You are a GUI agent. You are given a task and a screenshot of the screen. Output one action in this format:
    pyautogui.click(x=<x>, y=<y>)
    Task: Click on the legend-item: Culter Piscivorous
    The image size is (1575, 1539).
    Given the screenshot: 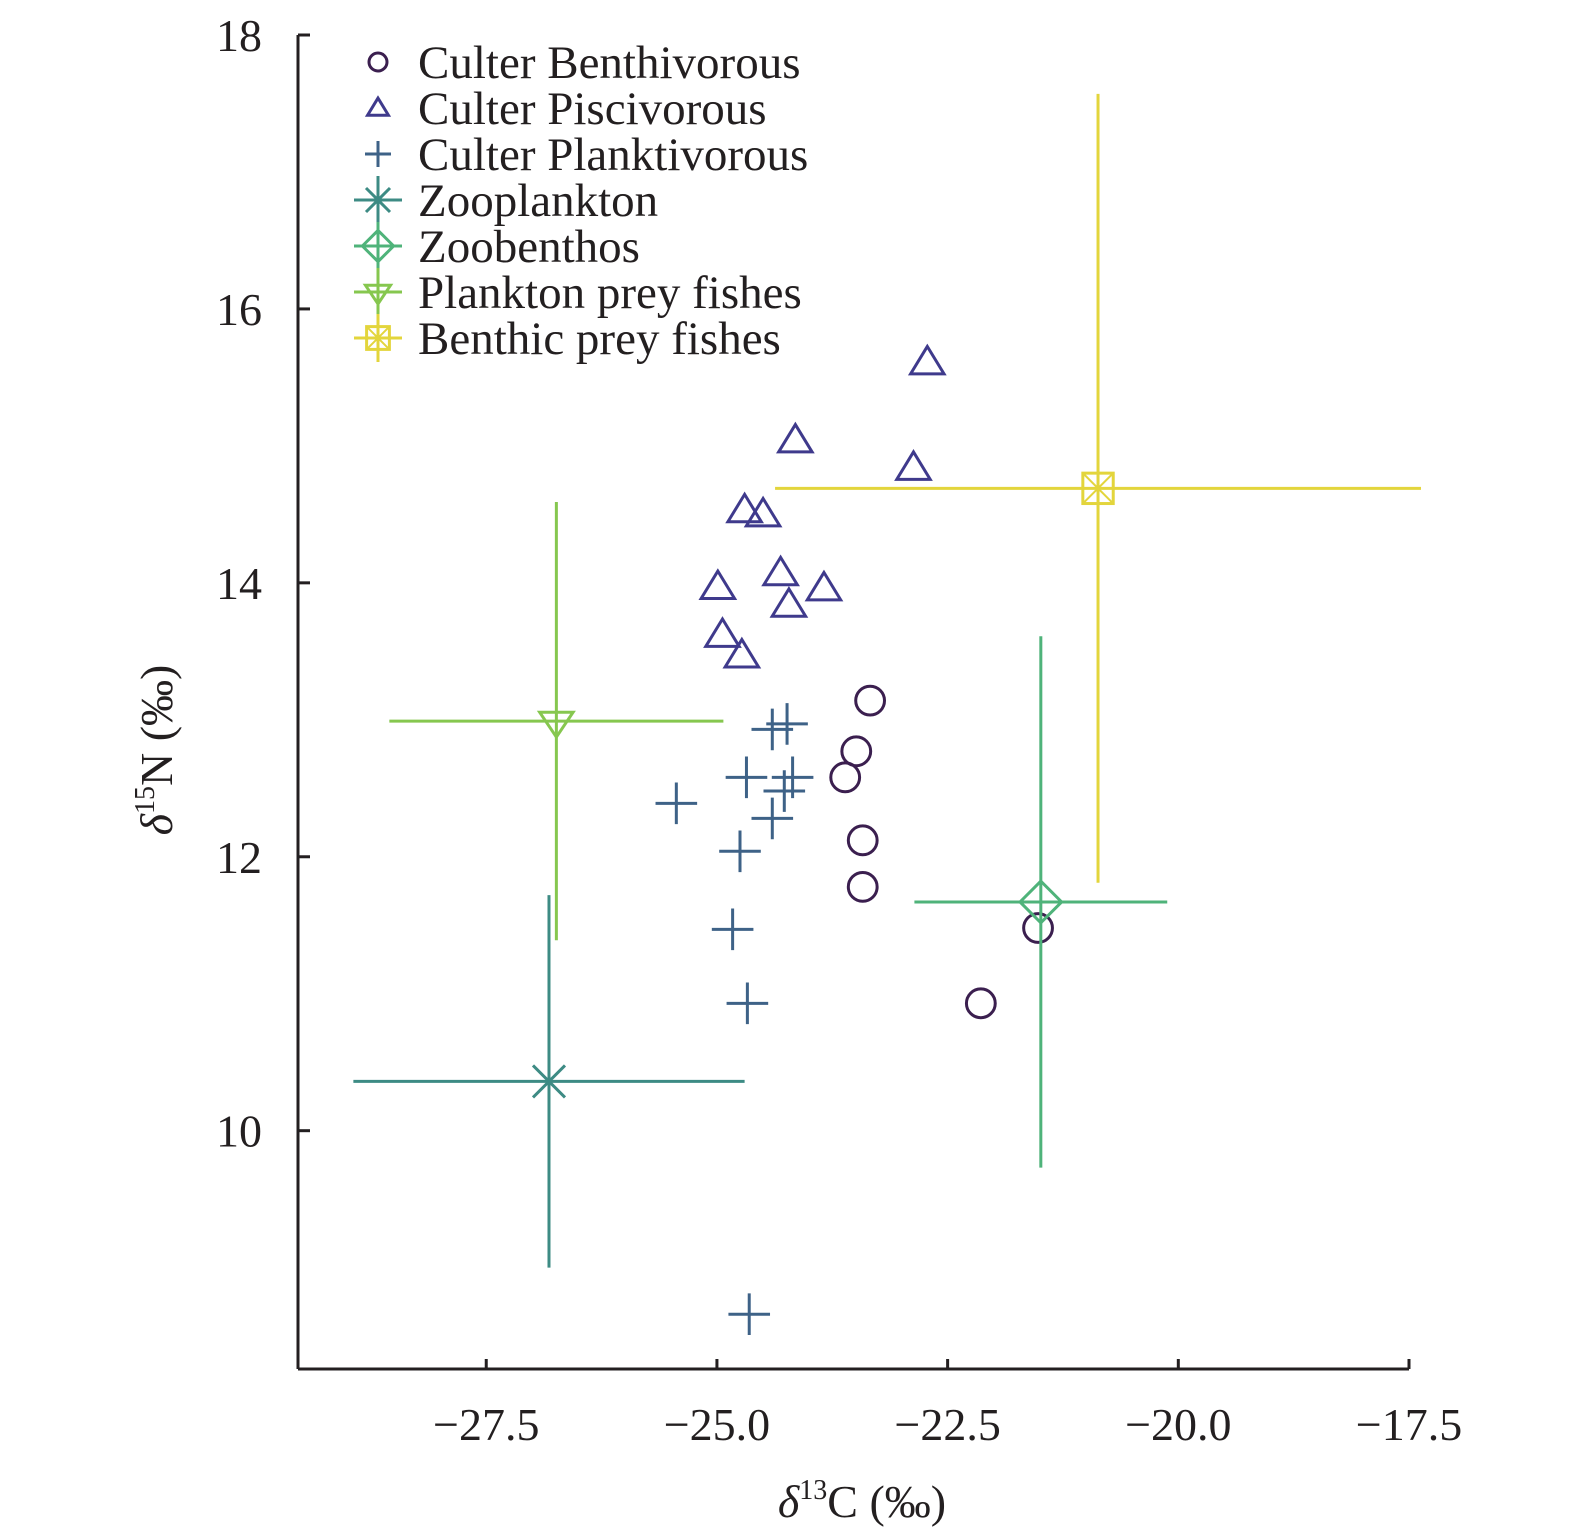 What is the action you would take?
    pyautogui.click(x=565, y=109)
    